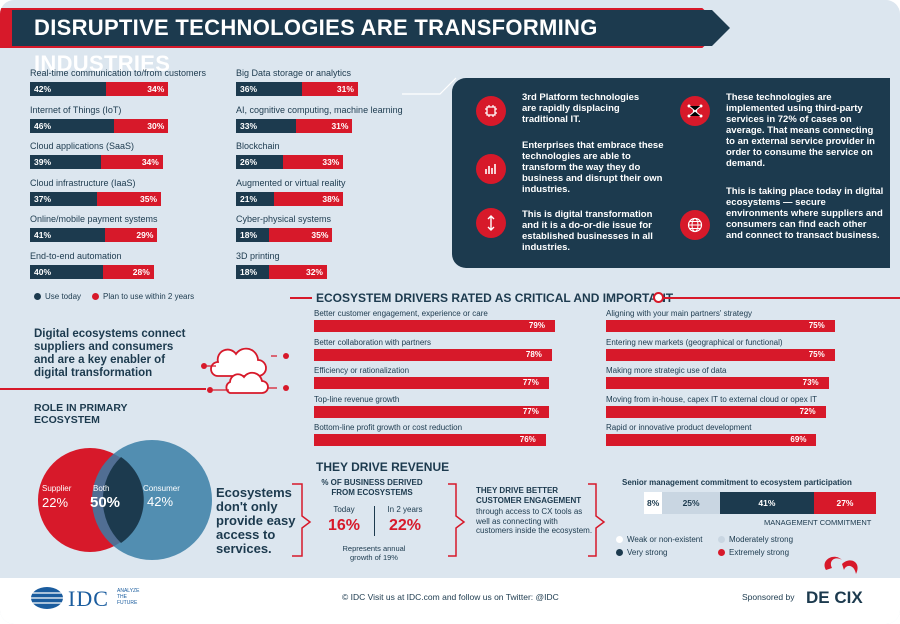 The image size is (900, 624). What do you see at coordinates (160, 501) in the screenshot?
I see `consumer-value: 42%` at bounding box center [160, 501].